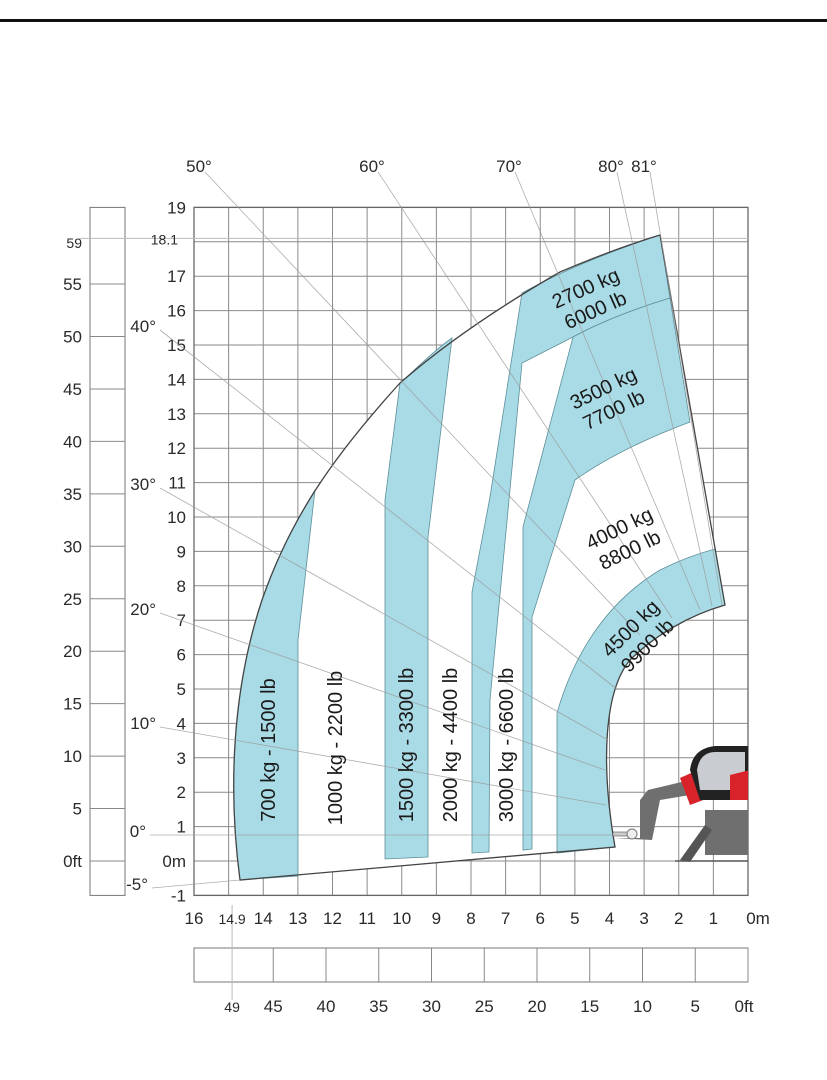  What do you see at coordinates (739, 785) in the screenshot?
I see `body-red-shape` at bounding box center [739, 785].